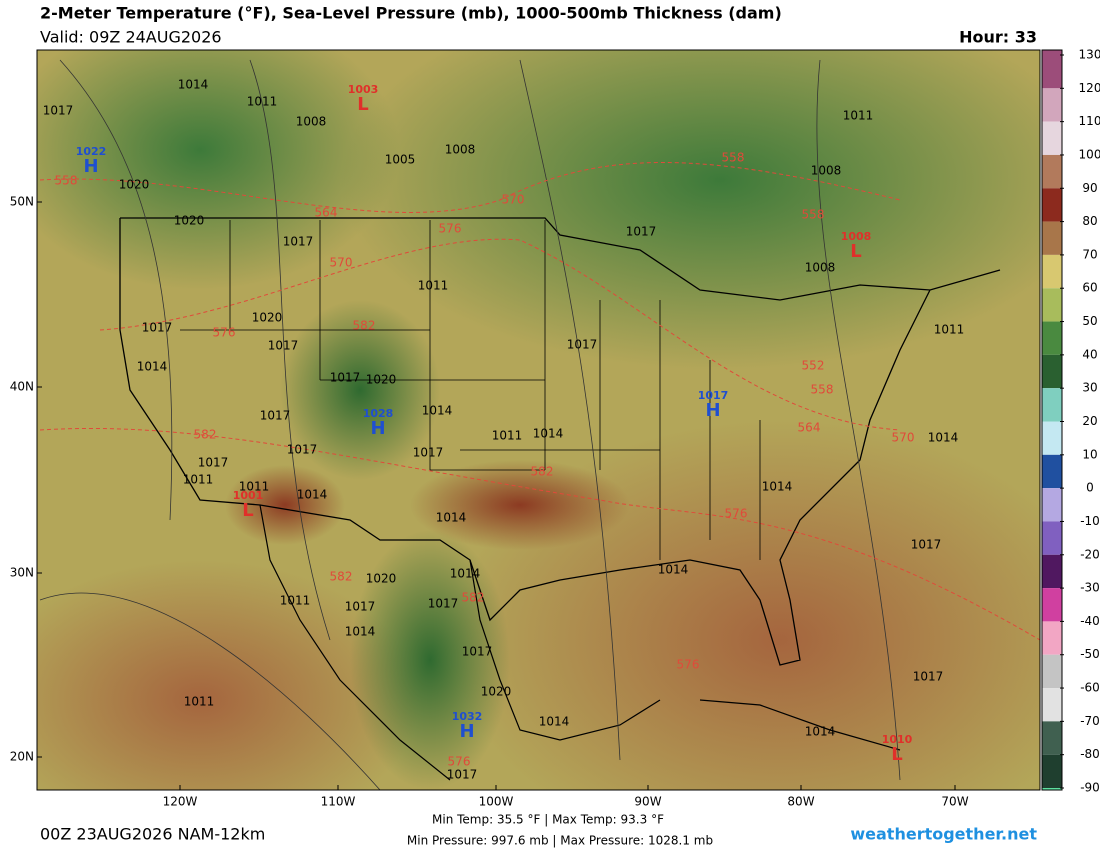  Describe the element at coordinates (1089, 354) in the screenshot. I see `colorbar-tick-label: 40` at that location.